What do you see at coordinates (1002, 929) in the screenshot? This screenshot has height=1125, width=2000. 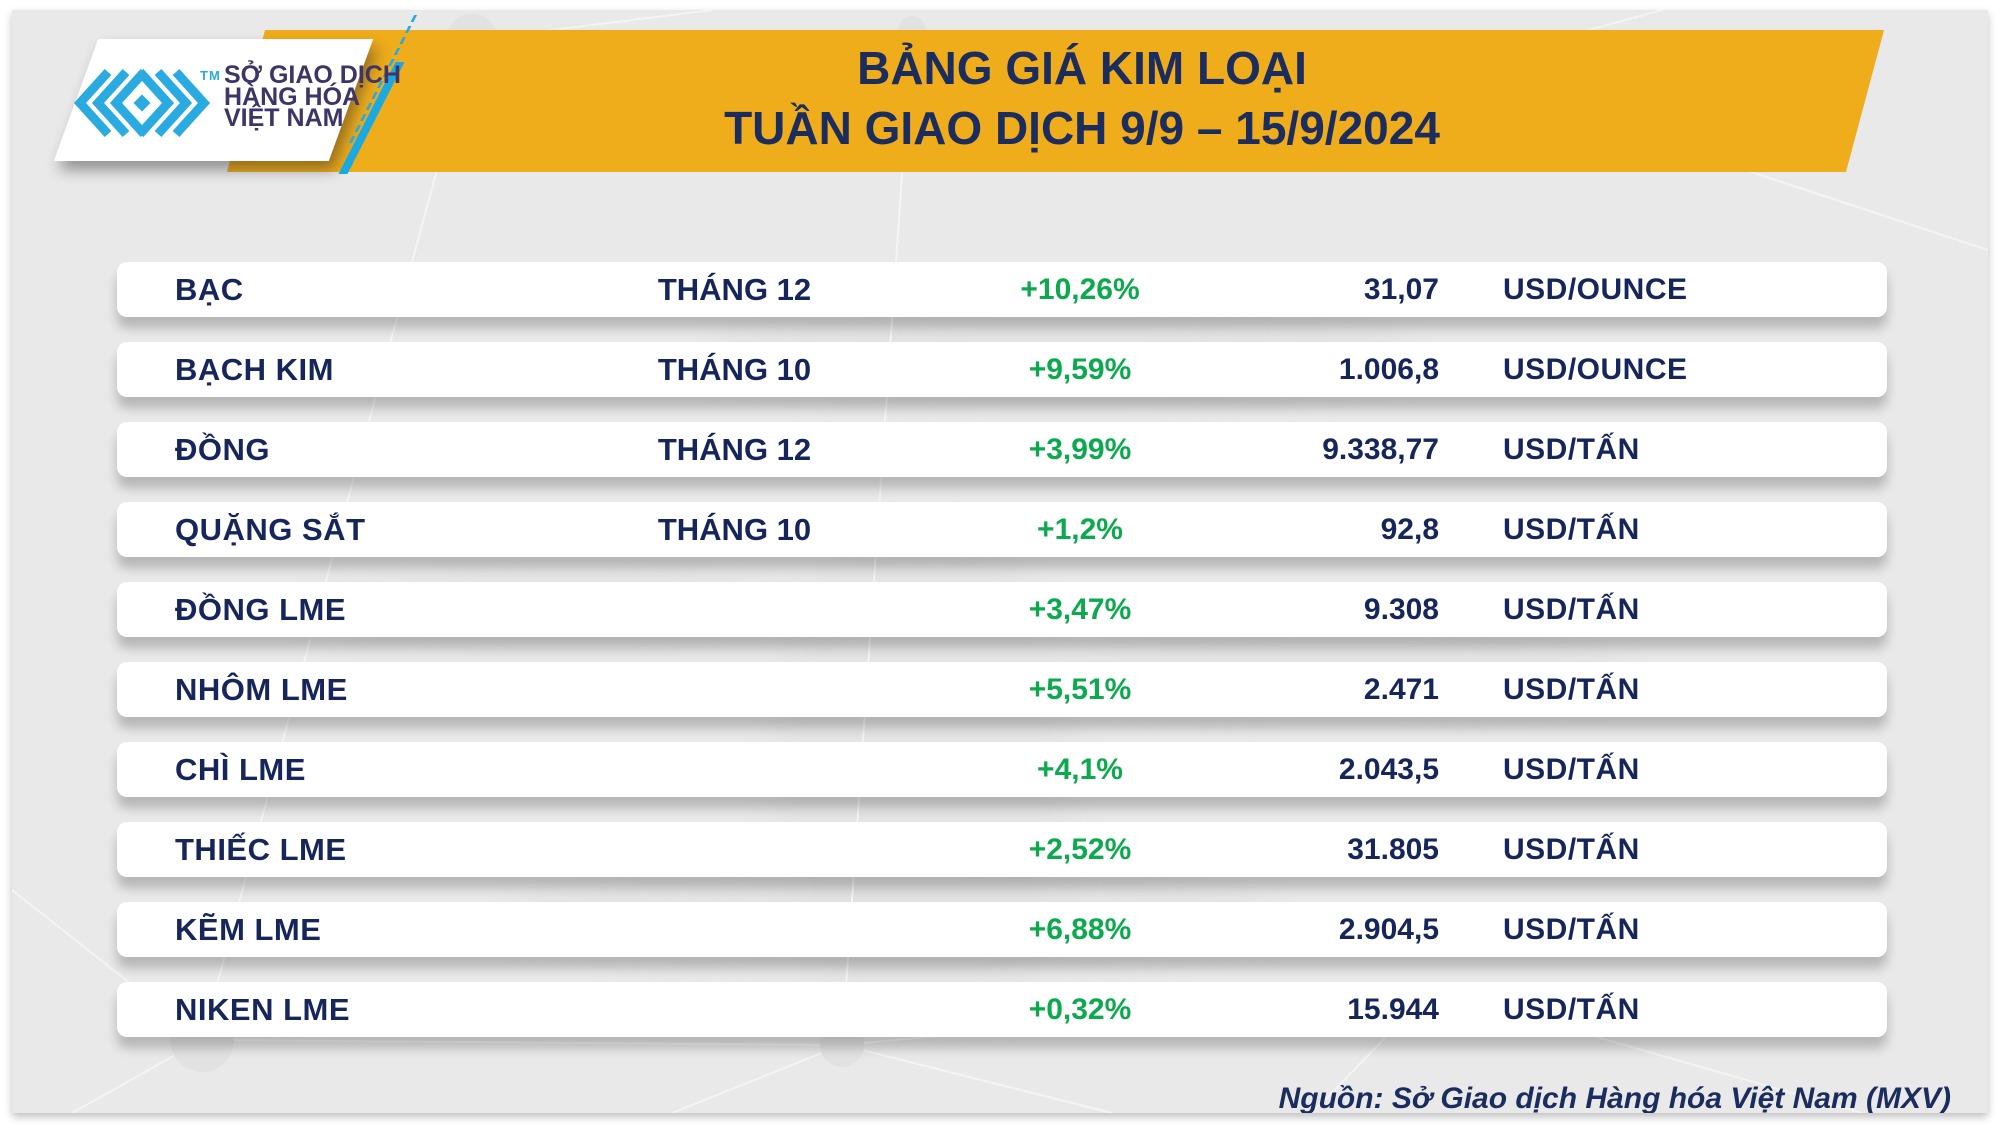 I see `table-row: KẼM LME +6,88% 2.904,5 USD/TẤN` at bounding box center [1002, 929].